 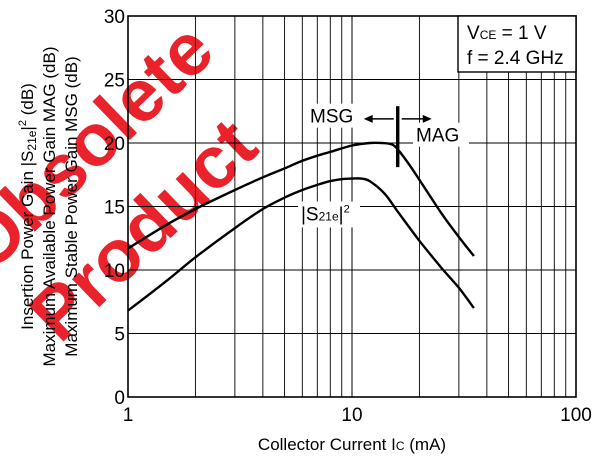 I want to click on y-axis-label-line: Maximum Stable Power Gain MSG (dB), so click(x=71, y=206).